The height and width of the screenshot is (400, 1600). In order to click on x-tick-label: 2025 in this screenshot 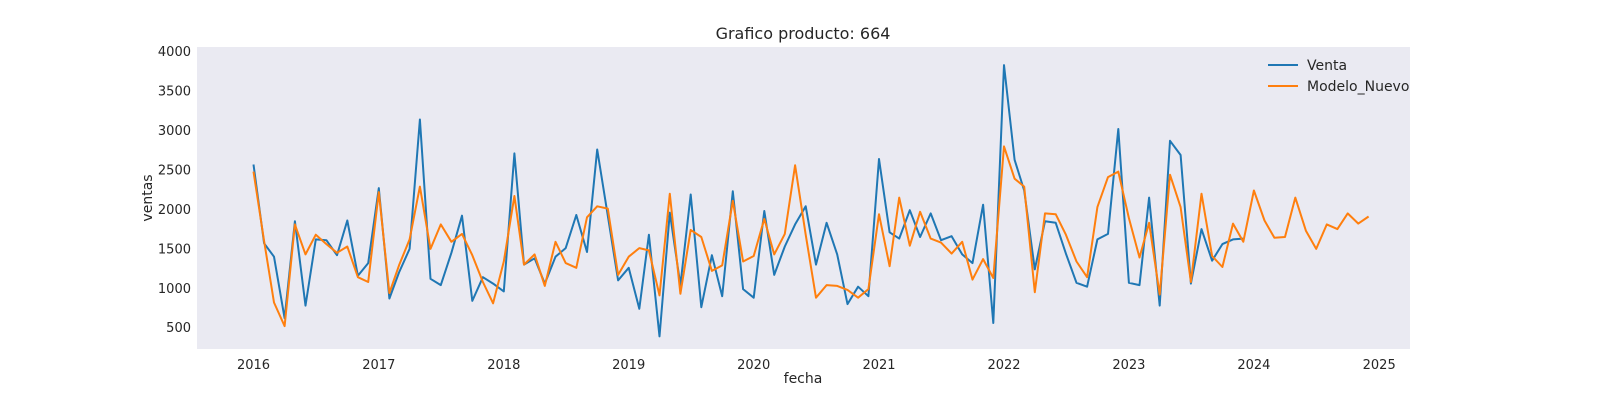, I will do `click(1379, 365)`.